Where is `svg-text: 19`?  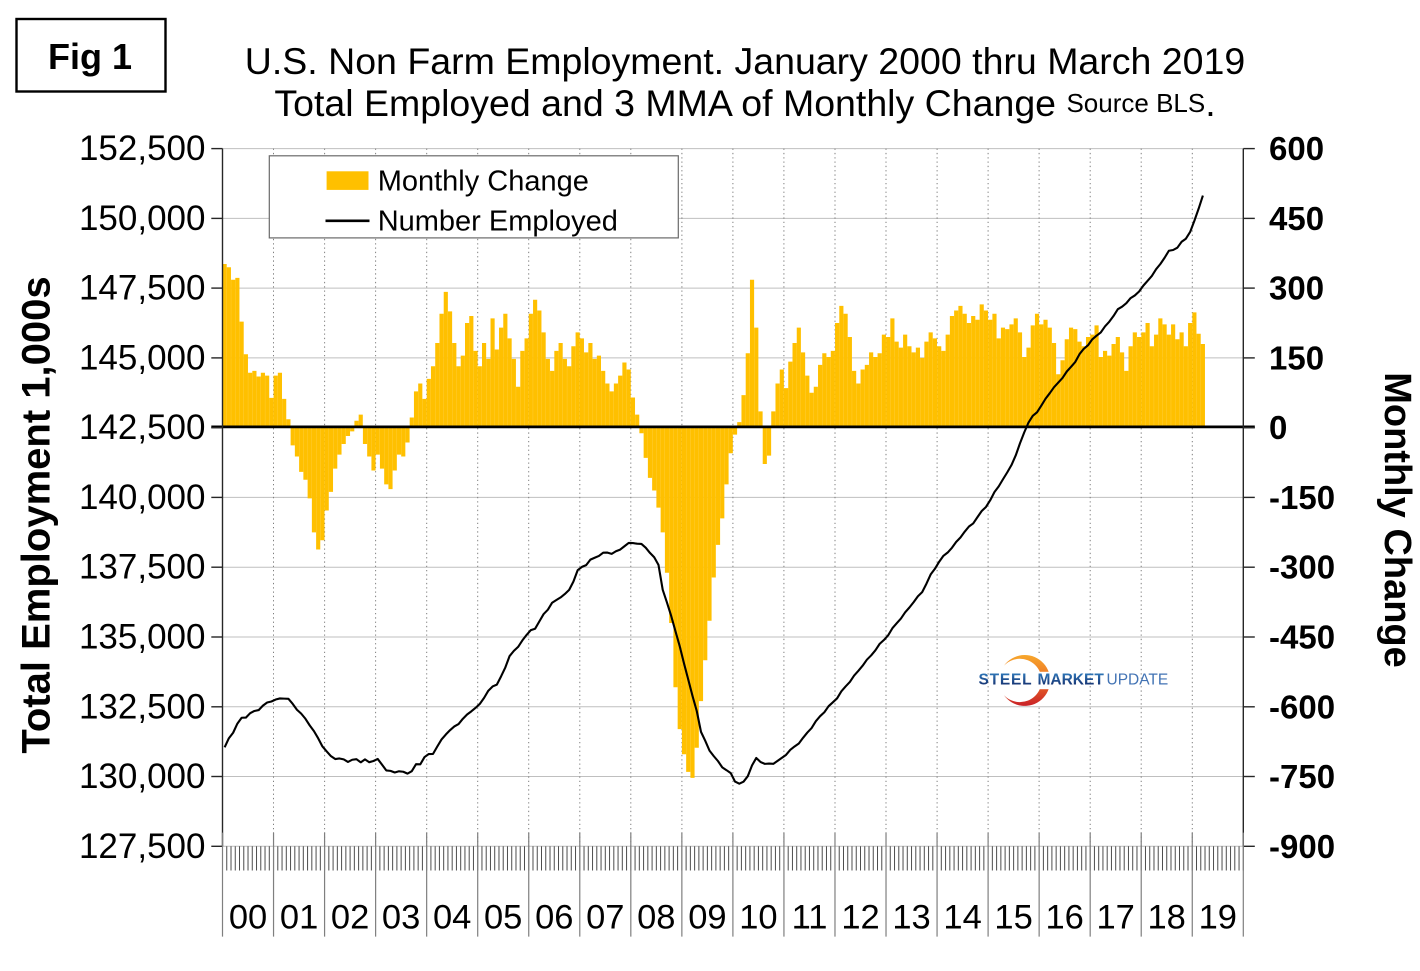 svg-text: 19 is located at coordinates (1218, 918).